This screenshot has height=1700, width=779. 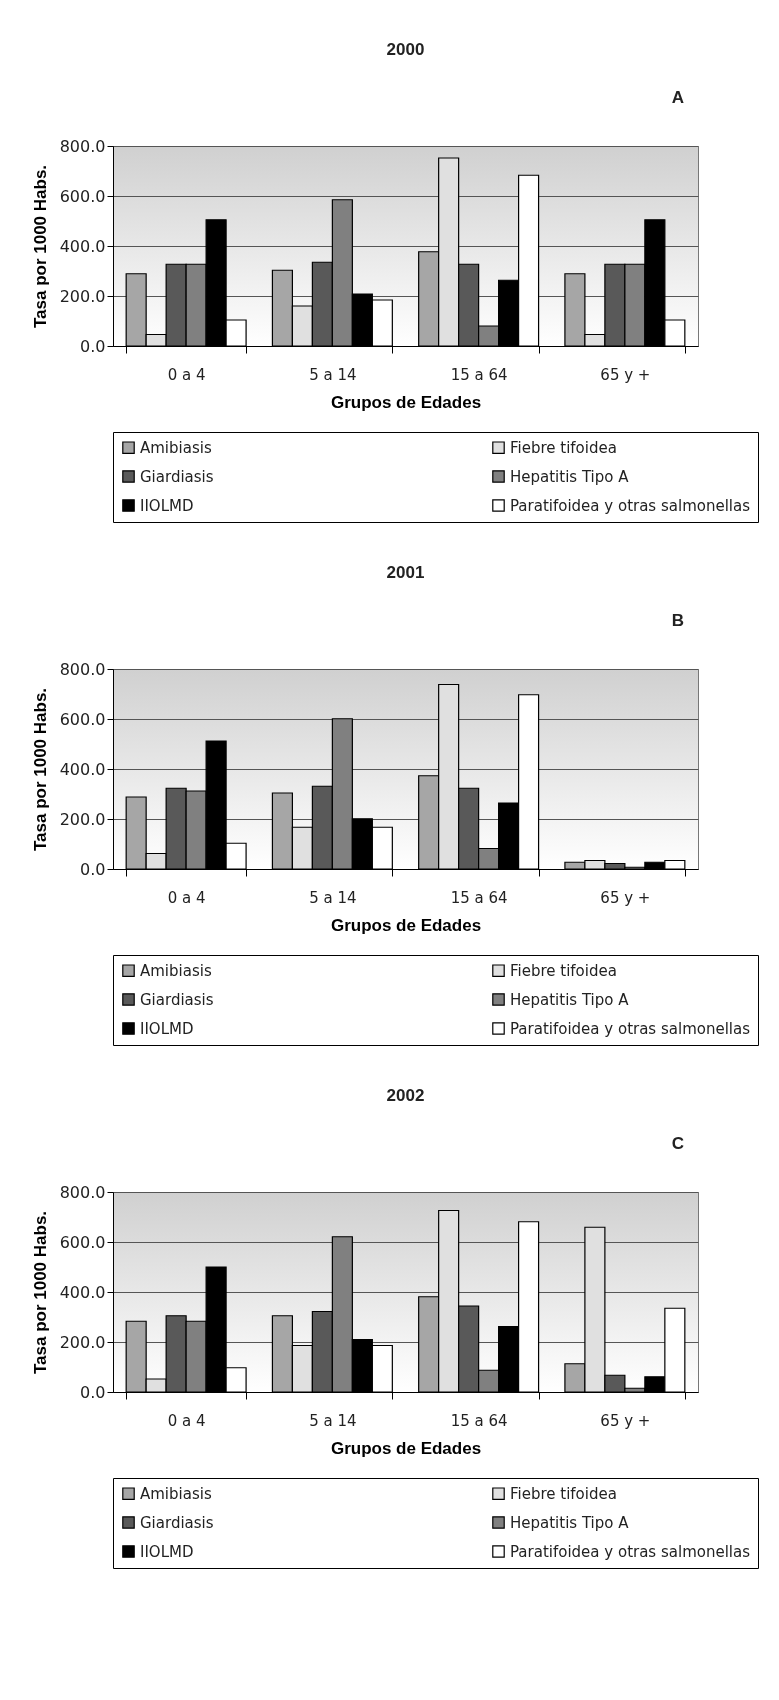 I want to click on text: A, so click(x=678, y=97).